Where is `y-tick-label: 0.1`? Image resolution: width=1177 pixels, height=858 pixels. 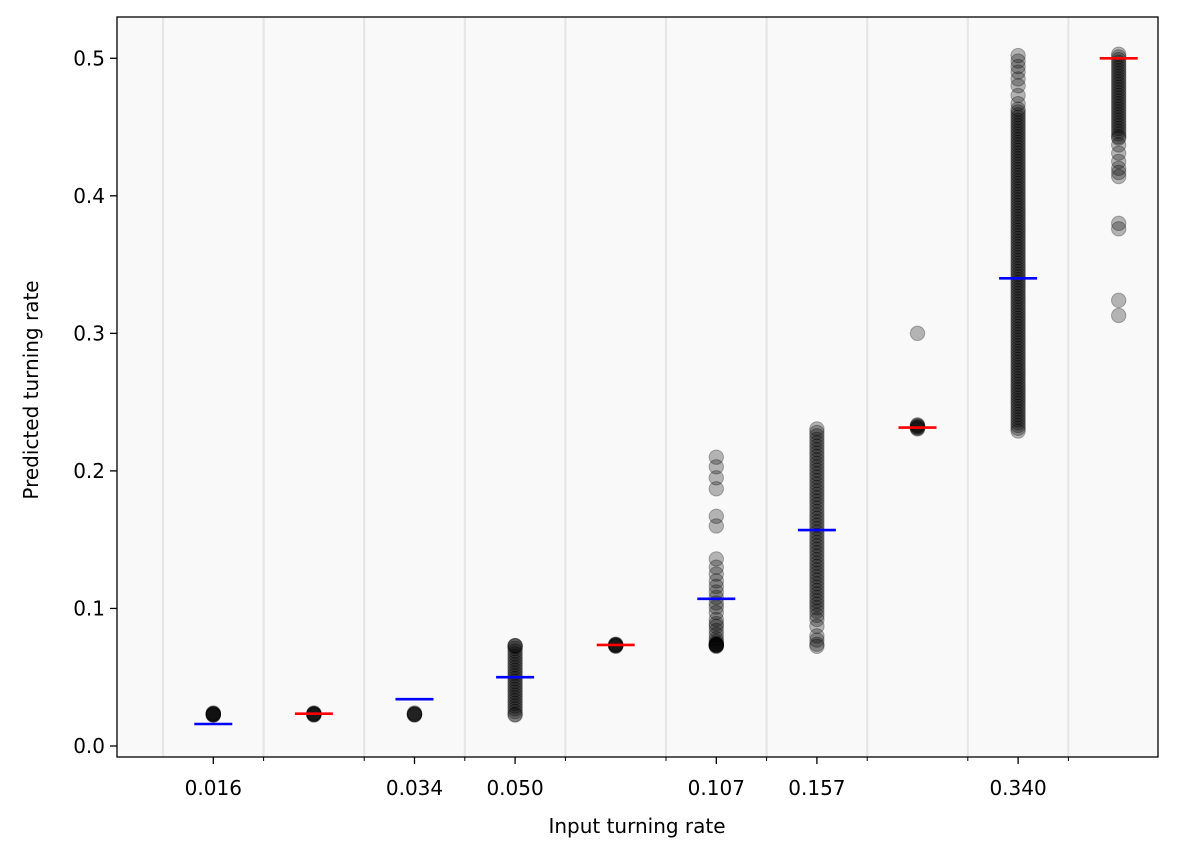 y-tick-label: 0.1 is located at coordinates (89, 608).